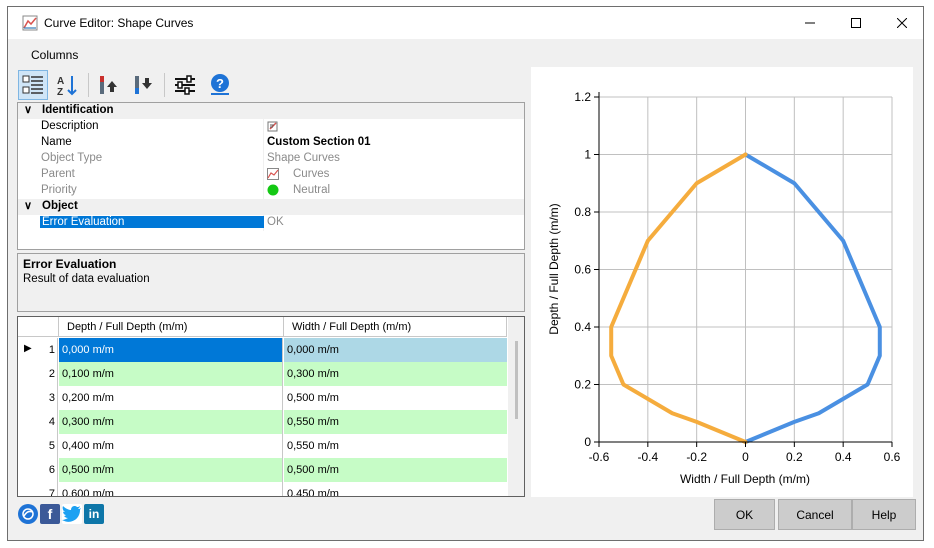 Image resolution: width=934 pixels, height=548 pixels. Describe the element at coordinates (38, 327) in the screenshot. I see `table-corner-header` at that location.